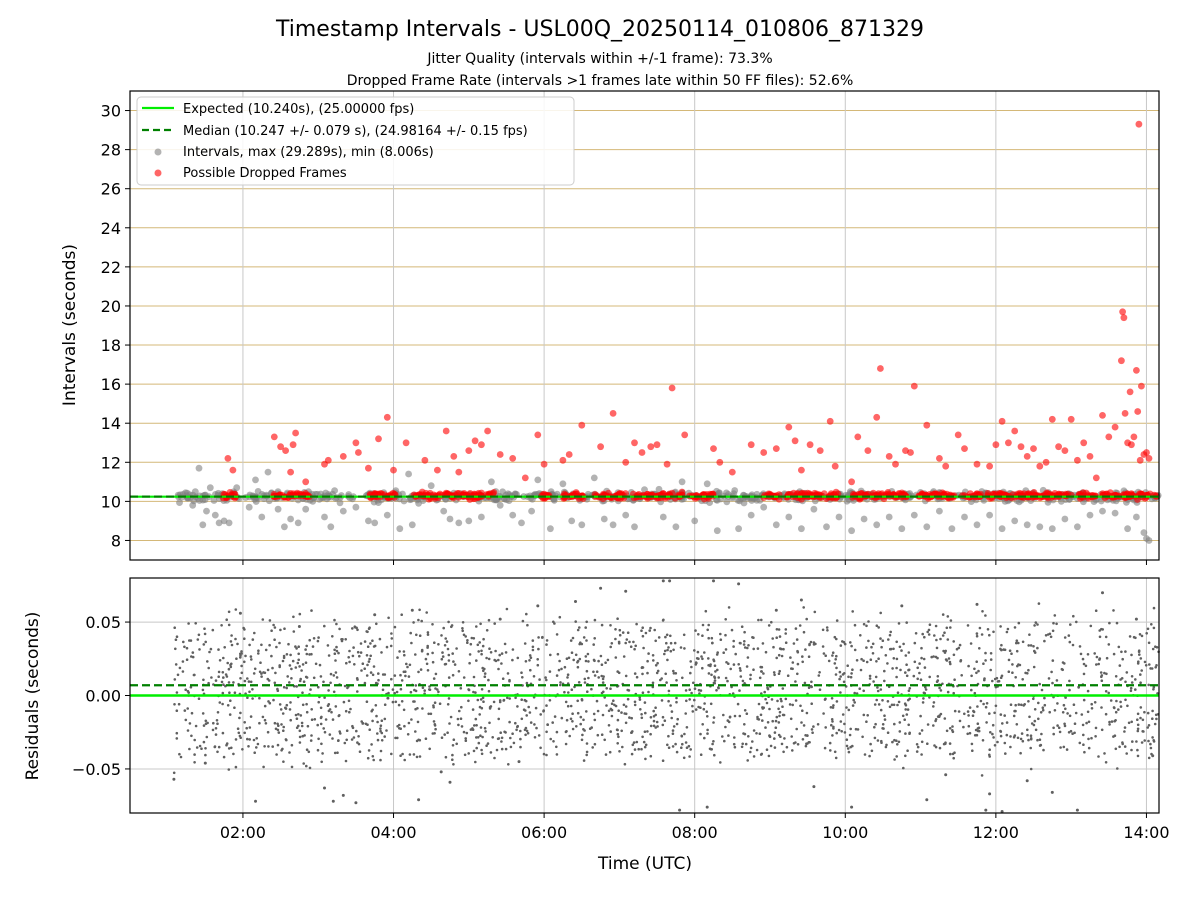  What do you see at coordinates (644, 864) in the screenshot?
I see `x-axis-label: Time (UTC)` at bounding box center [644, 864].